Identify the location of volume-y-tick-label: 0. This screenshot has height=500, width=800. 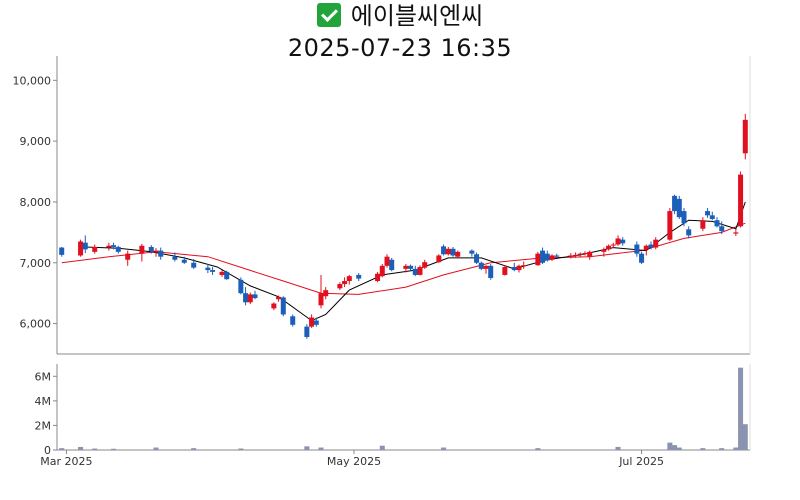
(47, 450).